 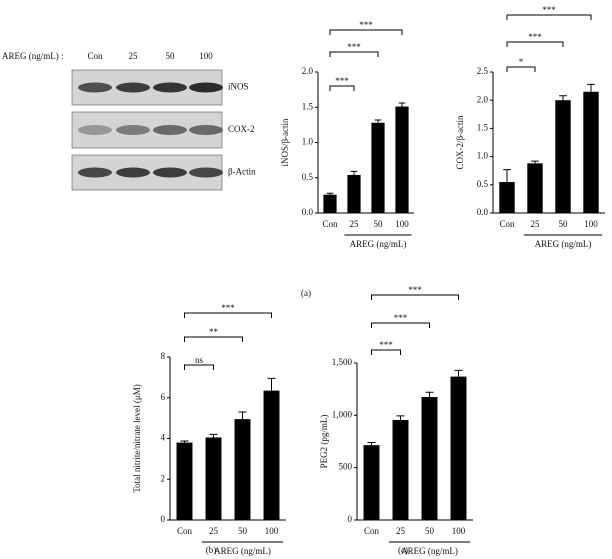 What do you see at coordinates (350, 519) in the screenshot?
I see `y-tick-label: 0` at bounding box center [350, 519].